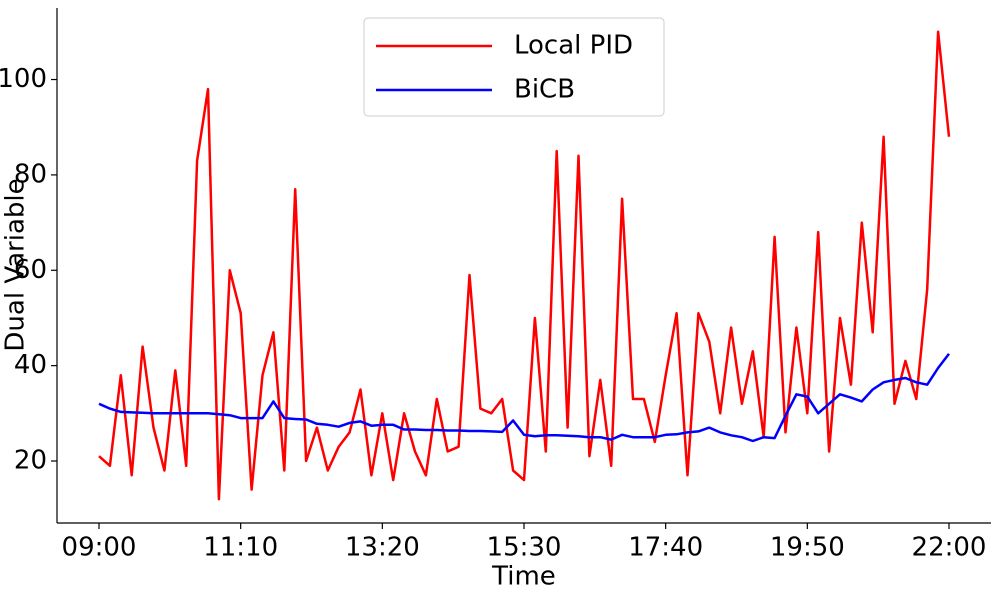 The image size is (997, 593). Describe the element at coordinates (807, 548) in the screenshot. I see `x-tick-label: 19:50` at that location.